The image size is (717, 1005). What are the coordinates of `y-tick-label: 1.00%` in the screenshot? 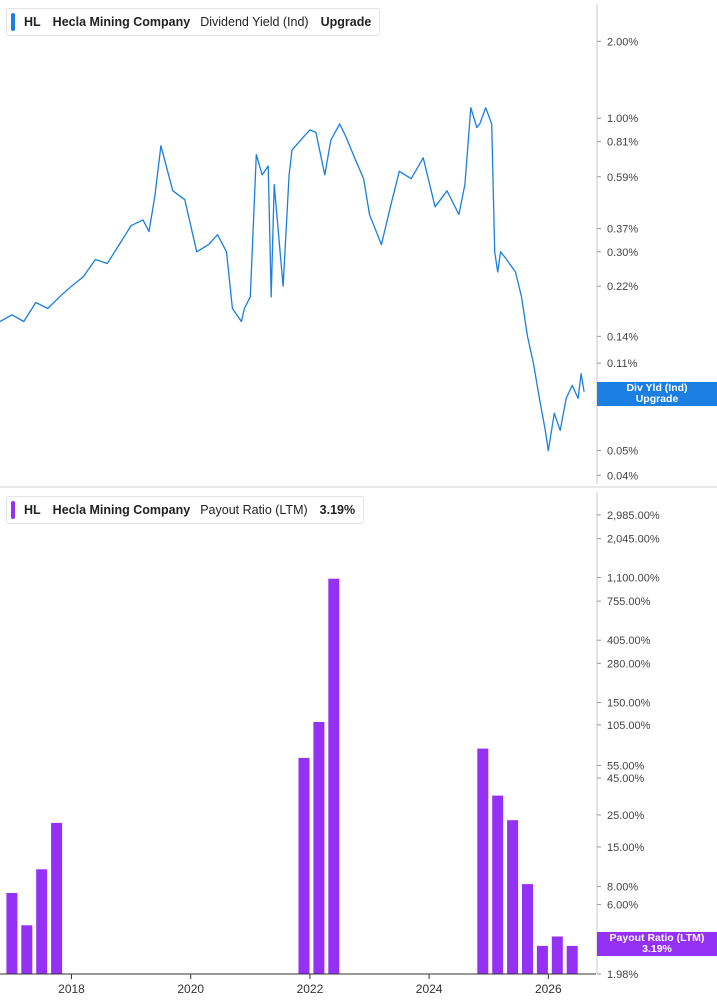 It's located at (622, 119).